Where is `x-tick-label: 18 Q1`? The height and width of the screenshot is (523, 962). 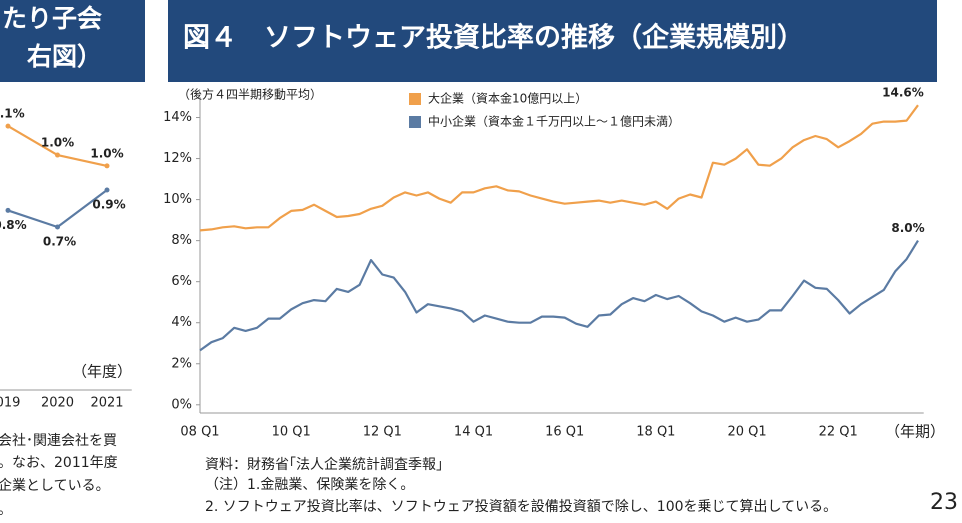
x-tick-label: 18 Q1 is located at coordinates (655, 432).